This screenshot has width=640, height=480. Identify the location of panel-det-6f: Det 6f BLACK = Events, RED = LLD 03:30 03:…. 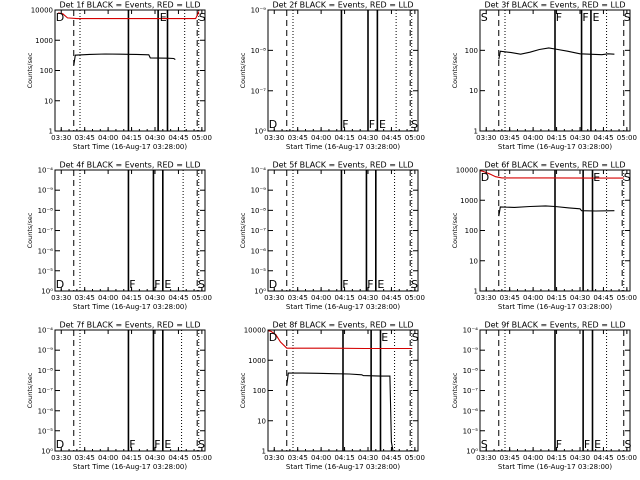
(544, 236).